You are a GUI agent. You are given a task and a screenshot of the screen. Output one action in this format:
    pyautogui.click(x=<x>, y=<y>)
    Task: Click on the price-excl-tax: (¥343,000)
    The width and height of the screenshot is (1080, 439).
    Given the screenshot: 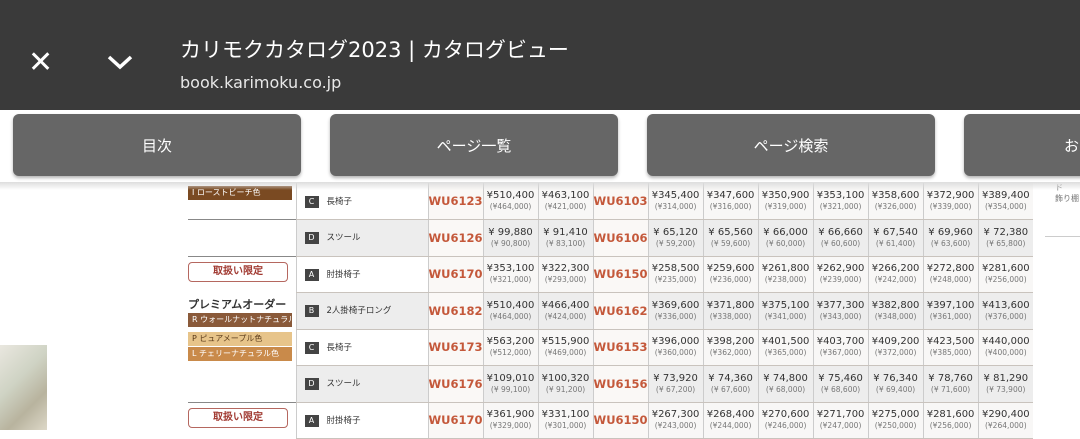 What is the action you would take?
    pyautogui.click(x=840, y=316)
    